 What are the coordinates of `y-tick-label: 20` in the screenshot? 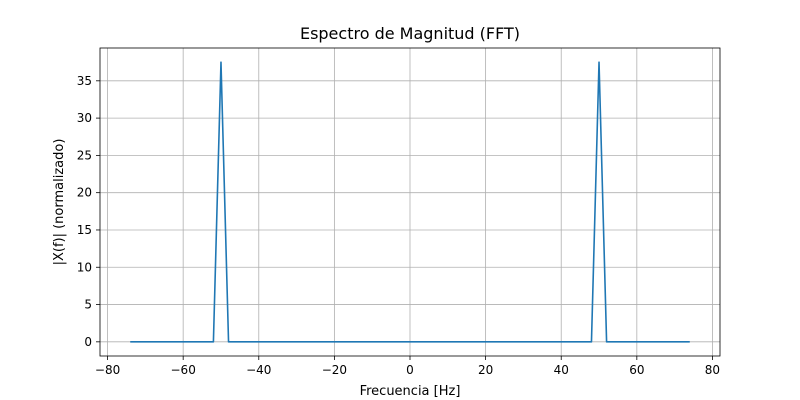 It's located at (84, 193).